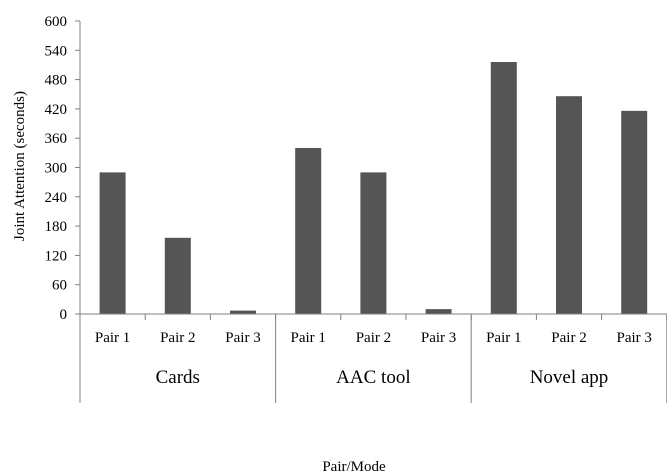 The width and height of the screenshot is (667, 475). I want to click on y-tick-label: 300, so click(56, 169).